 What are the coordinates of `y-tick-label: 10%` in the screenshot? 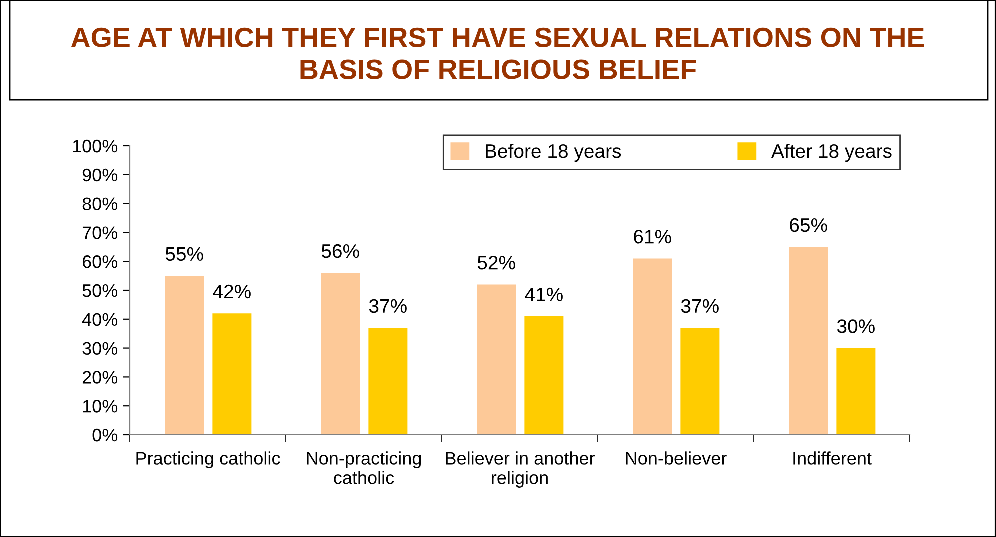 It's located at (100, 406).